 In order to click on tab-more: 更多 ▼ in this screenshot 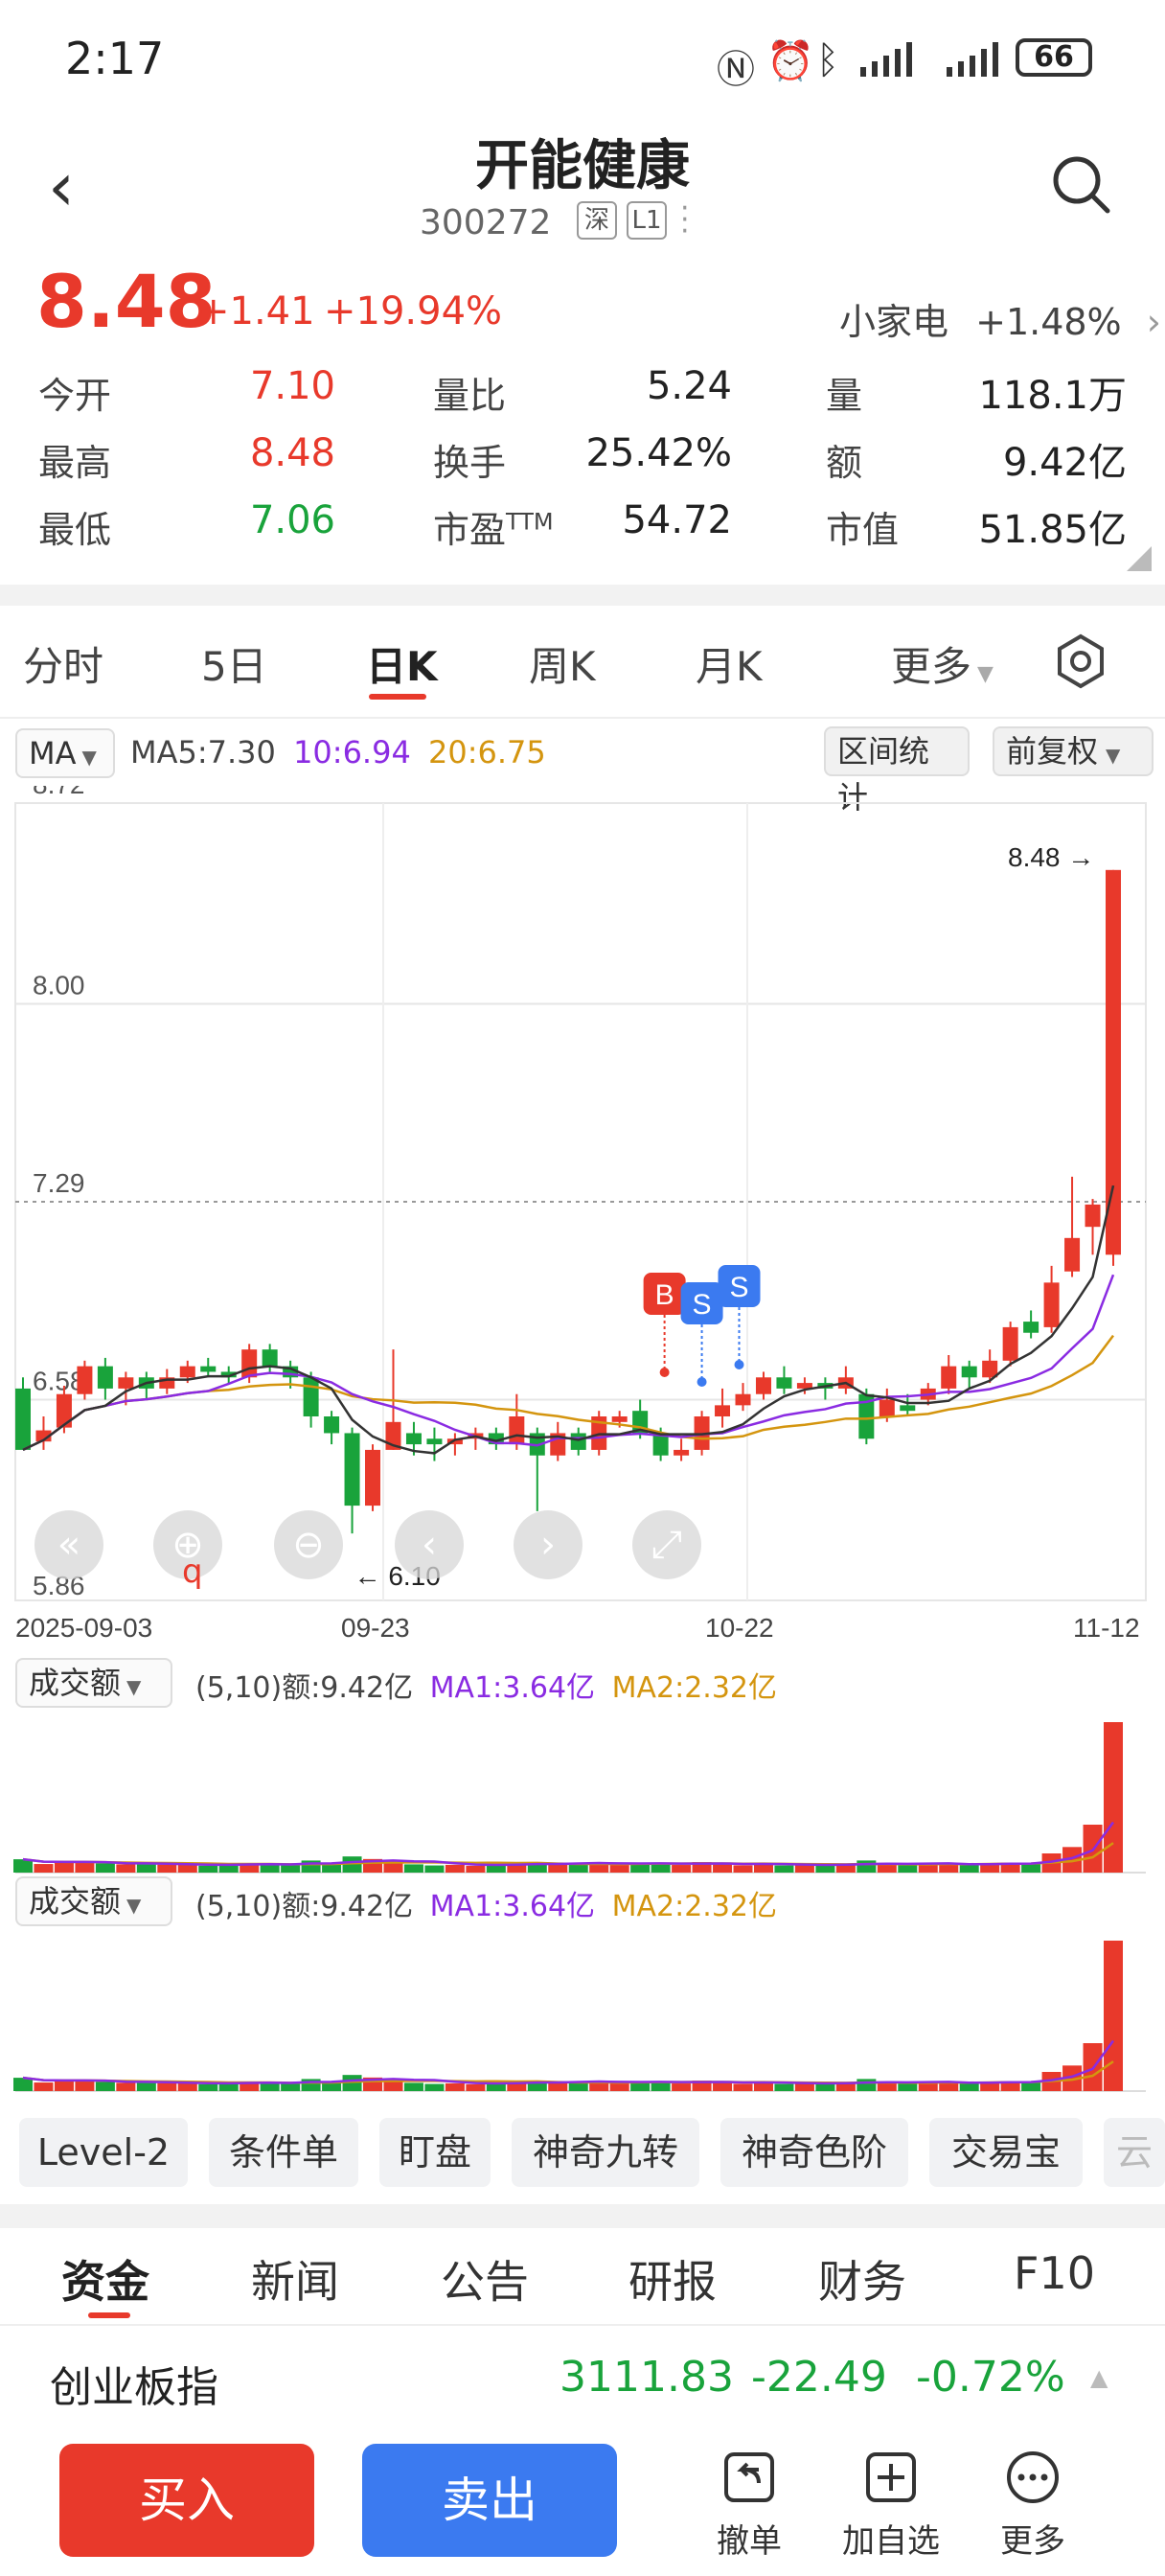, I will do `click(943, 666)`.